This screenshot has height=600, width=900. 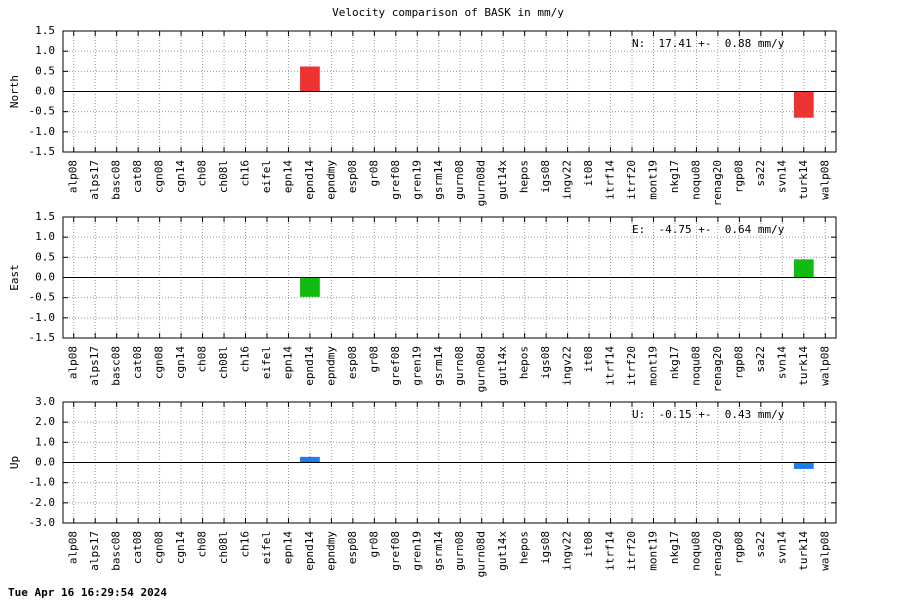 What do you see at coordinates (14, 462) in the screenshot?
I see `y-axis-label: Up` at bounding box center [14, 462].